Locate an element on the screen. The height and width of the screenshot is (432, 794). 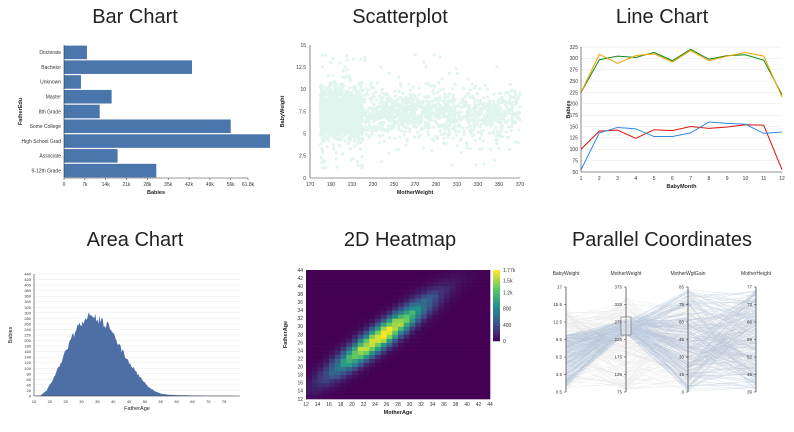
x-tick-label: 18 is located at coordinates (341, 405).